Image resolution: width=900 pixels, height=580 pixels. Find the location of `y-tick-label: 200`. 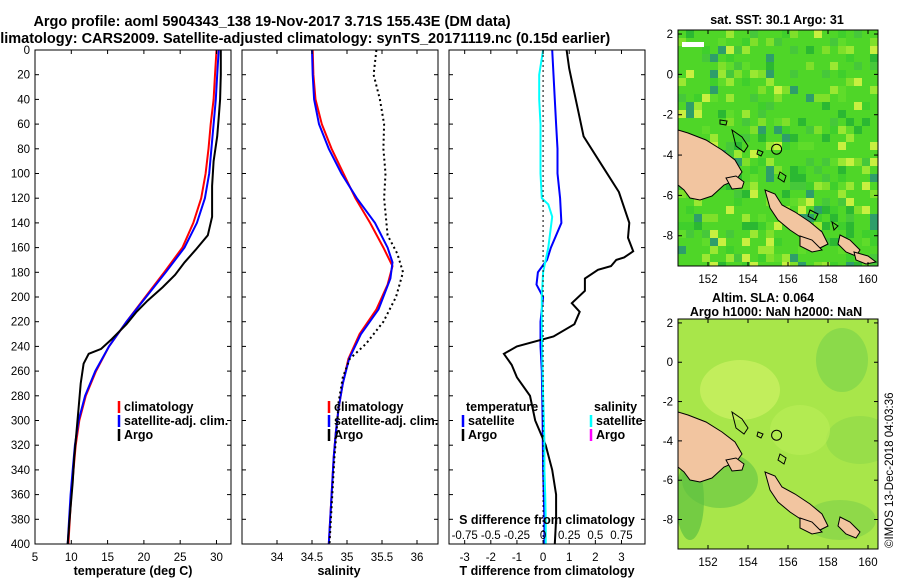

y-tick-label: 200 is located at coordinates (20, 298).